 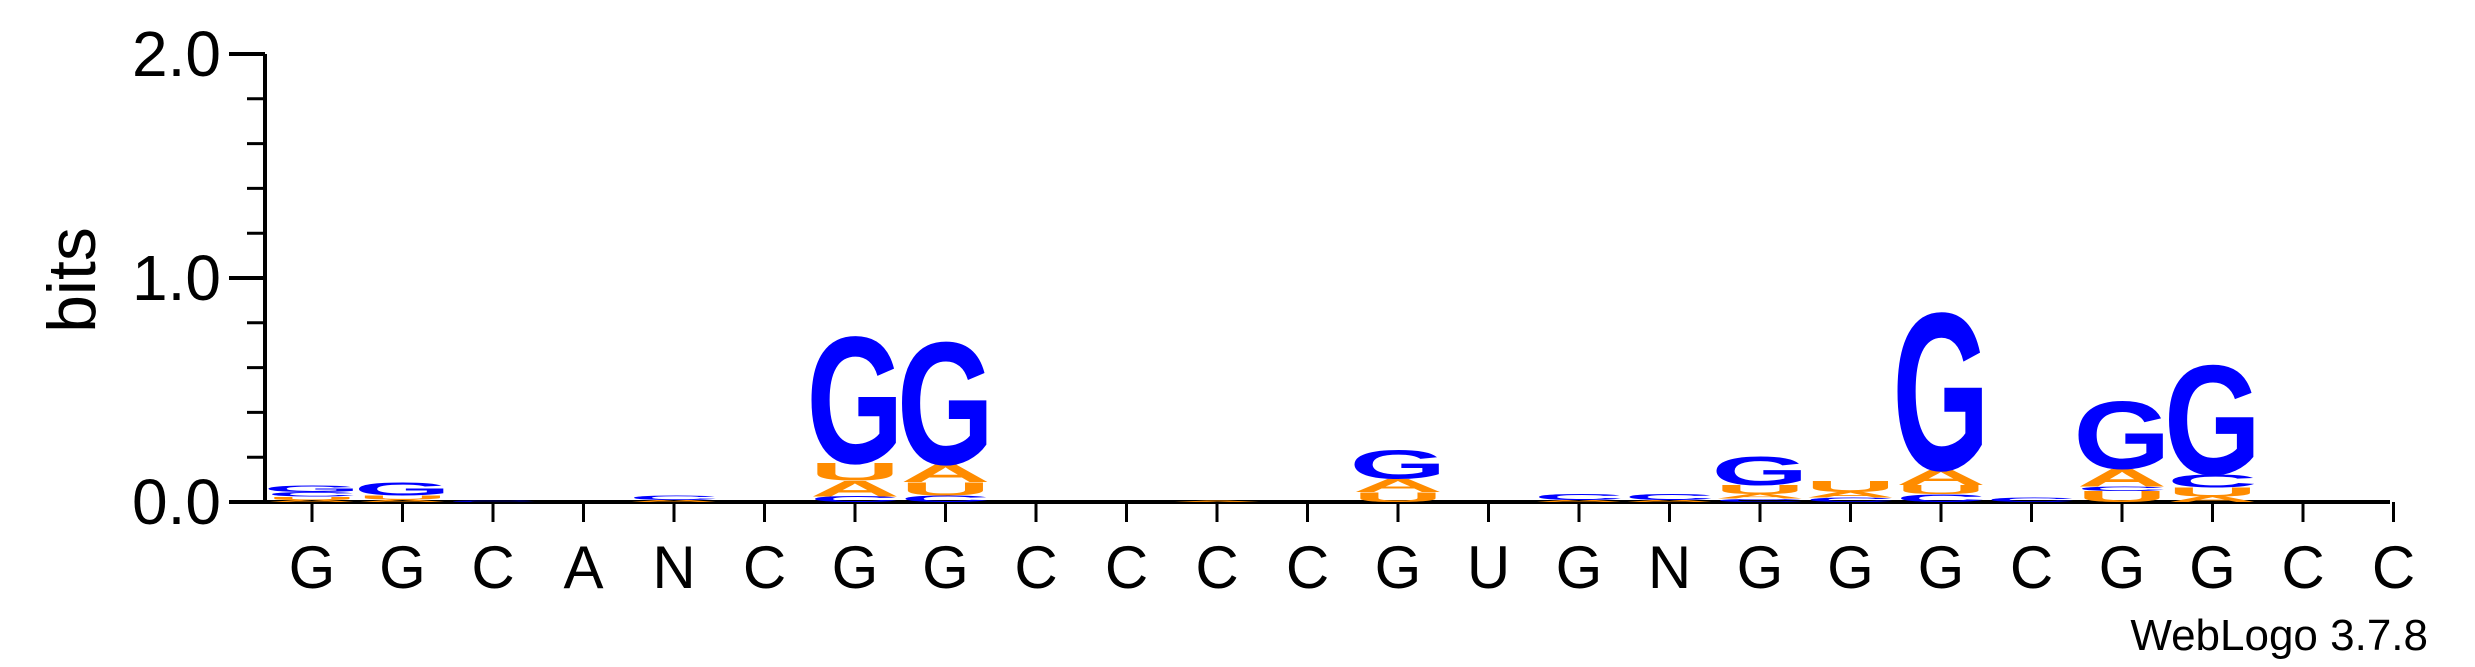 I want to click on y-axis-label: bits, so click(x=72, y=280).